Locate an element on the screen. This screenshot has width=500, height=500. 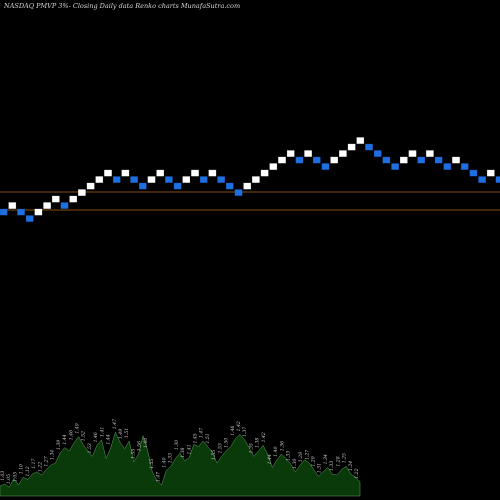
volume-label: 1.36 is located at coordinates (282, 446).